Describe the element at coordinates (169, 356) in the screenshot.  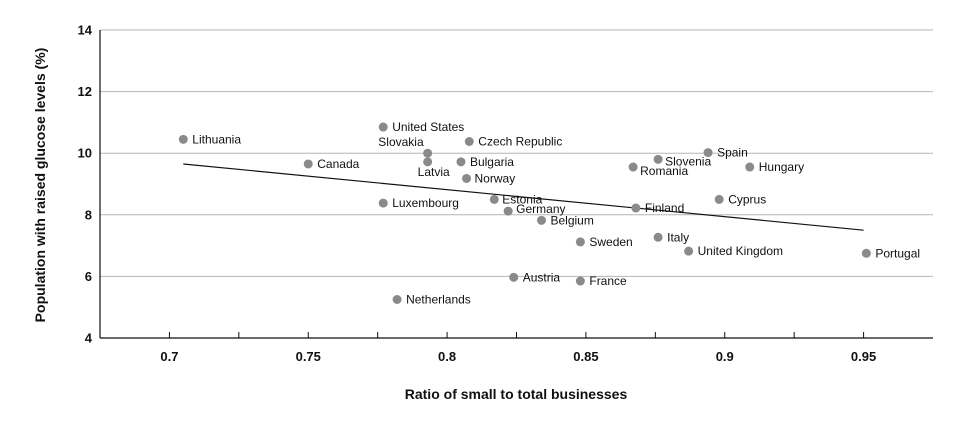
I see `x-tick-label: 0.7` at that location.